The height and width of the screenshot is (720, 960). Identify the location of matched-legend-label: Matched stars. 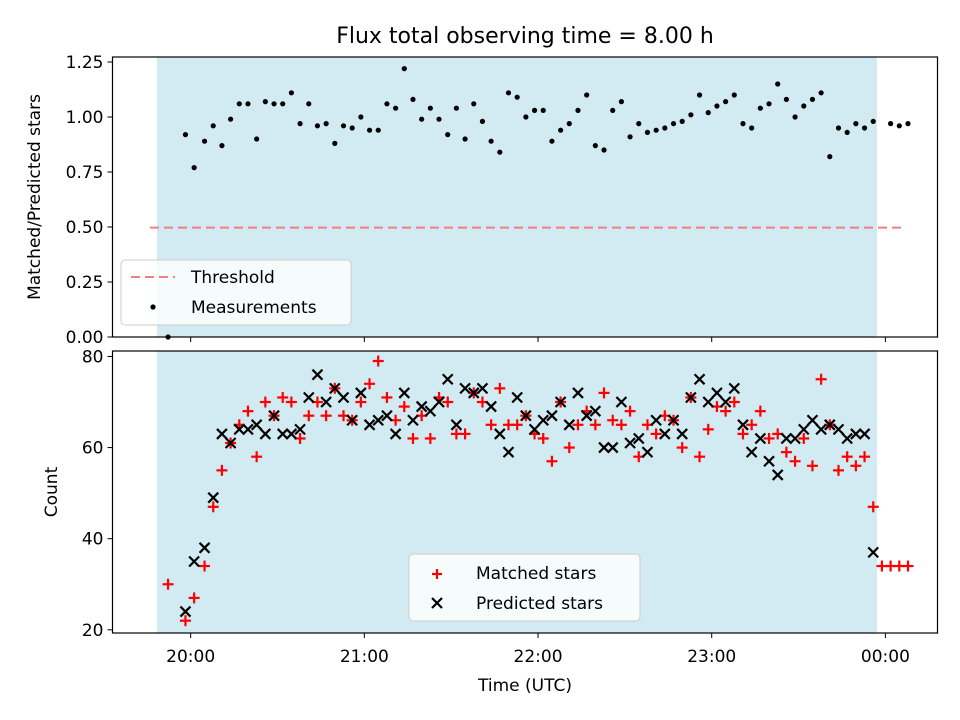
(536, 574).